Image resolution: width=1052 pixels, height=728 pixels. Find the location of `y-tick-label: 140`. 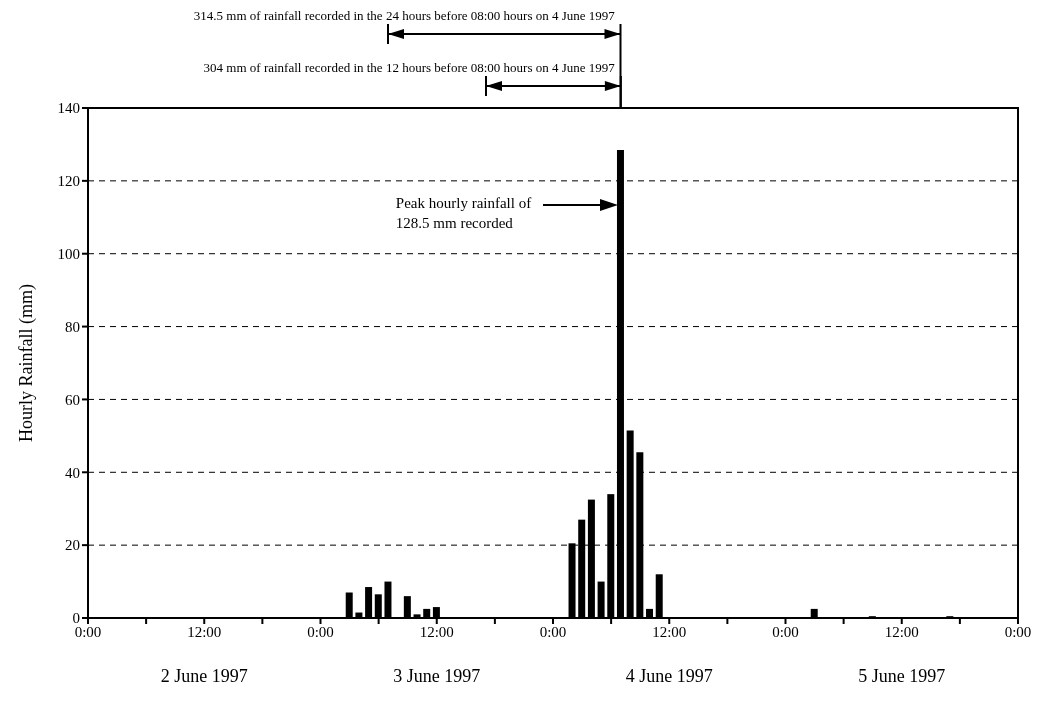

y-tick-label: 140 is located at coordinates (68, 108).